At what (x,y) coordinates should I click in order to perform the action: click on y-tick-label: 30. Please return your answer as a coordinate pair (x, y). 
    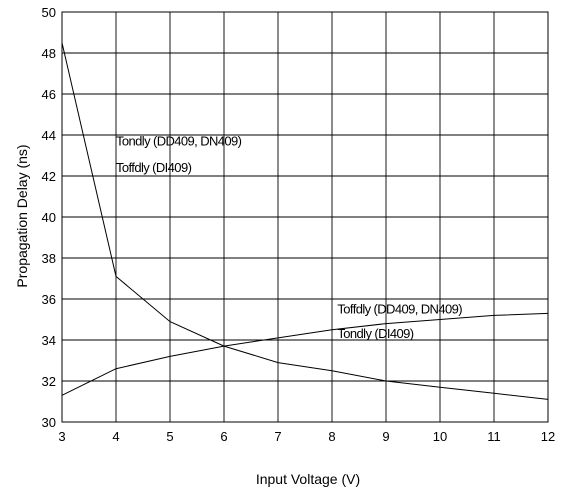
    Looking at the image, I should click on (49, 422).